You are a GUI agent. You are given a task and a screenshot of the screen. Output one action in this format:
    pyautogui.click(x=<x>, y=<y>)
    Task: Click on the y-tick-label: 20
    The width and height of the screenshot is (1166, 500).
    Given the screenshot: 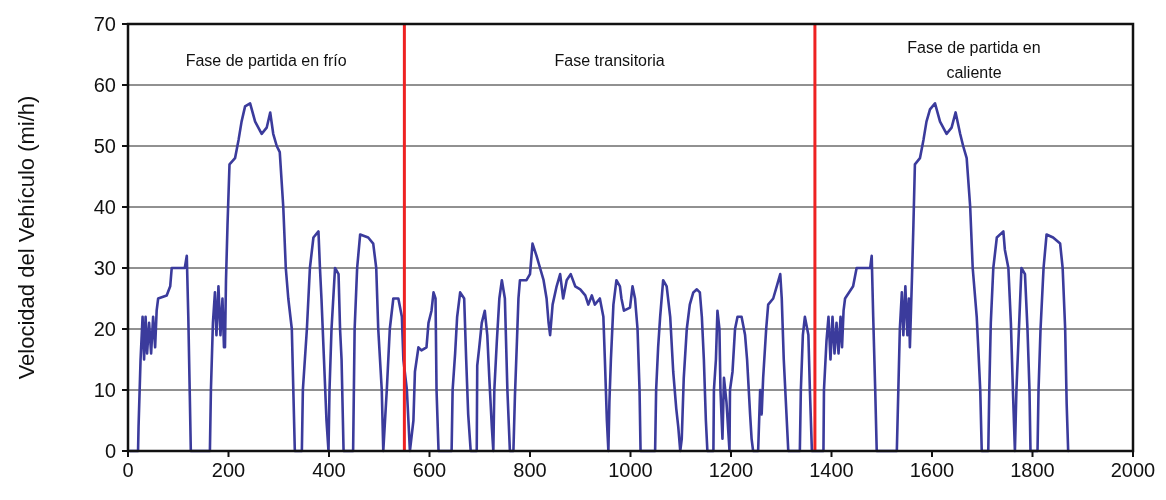 What is the action you would take?
    pyautogui.click(x=104, y=329)
    